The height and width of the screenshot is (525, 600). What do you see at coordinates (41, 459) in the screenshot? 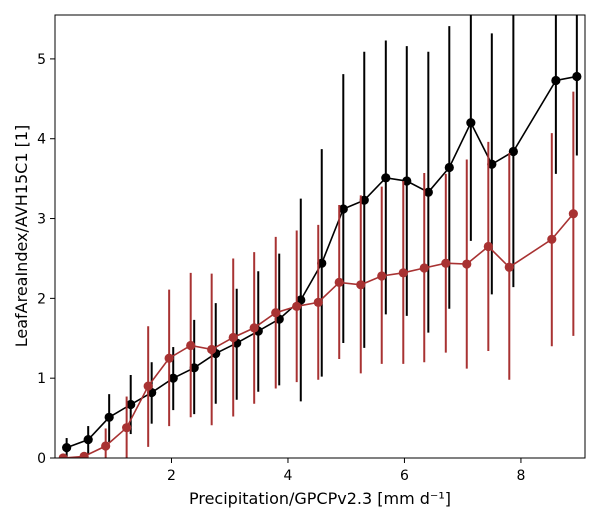
I see `y-tick-label-0: 0` at bounding box center [41, 459].